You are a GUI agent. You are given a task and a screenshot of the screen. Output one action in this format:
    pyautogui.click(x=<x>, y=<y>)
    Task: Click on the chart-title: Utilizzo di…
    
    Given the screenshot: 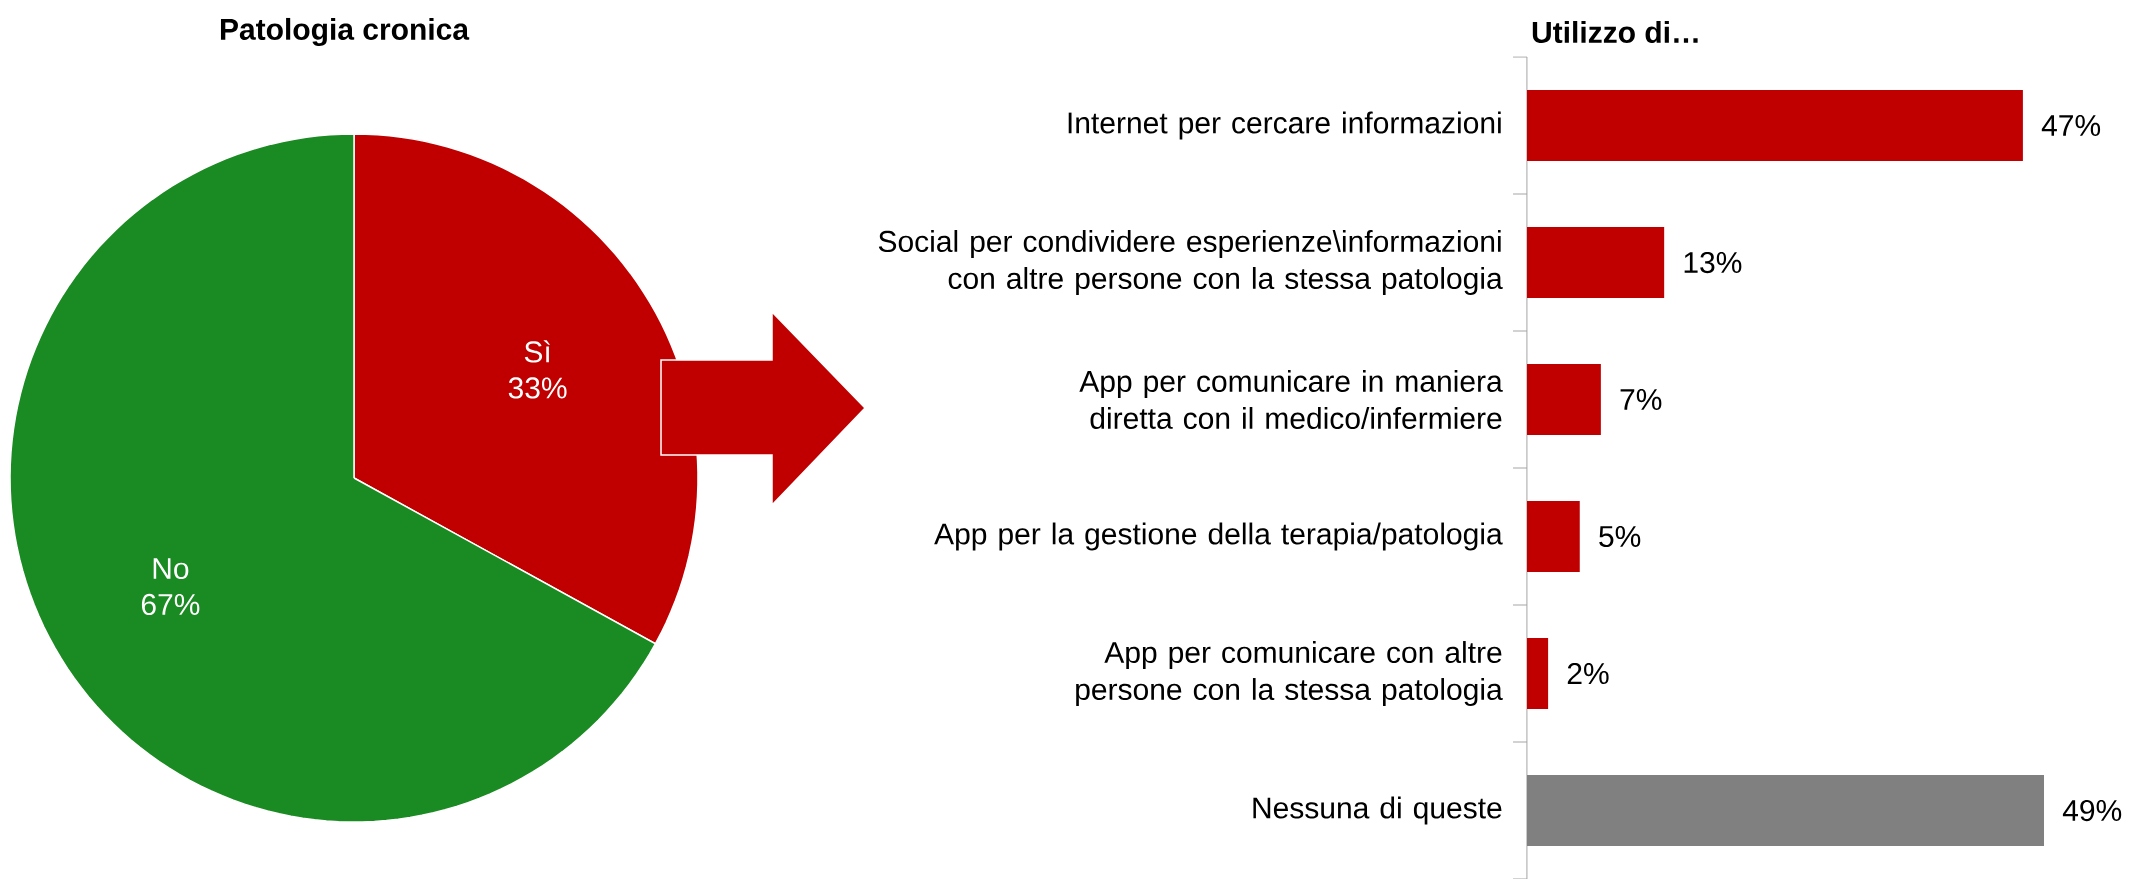 What is the action you would take?
    pyautogui.click(x=1615, y=32)
    